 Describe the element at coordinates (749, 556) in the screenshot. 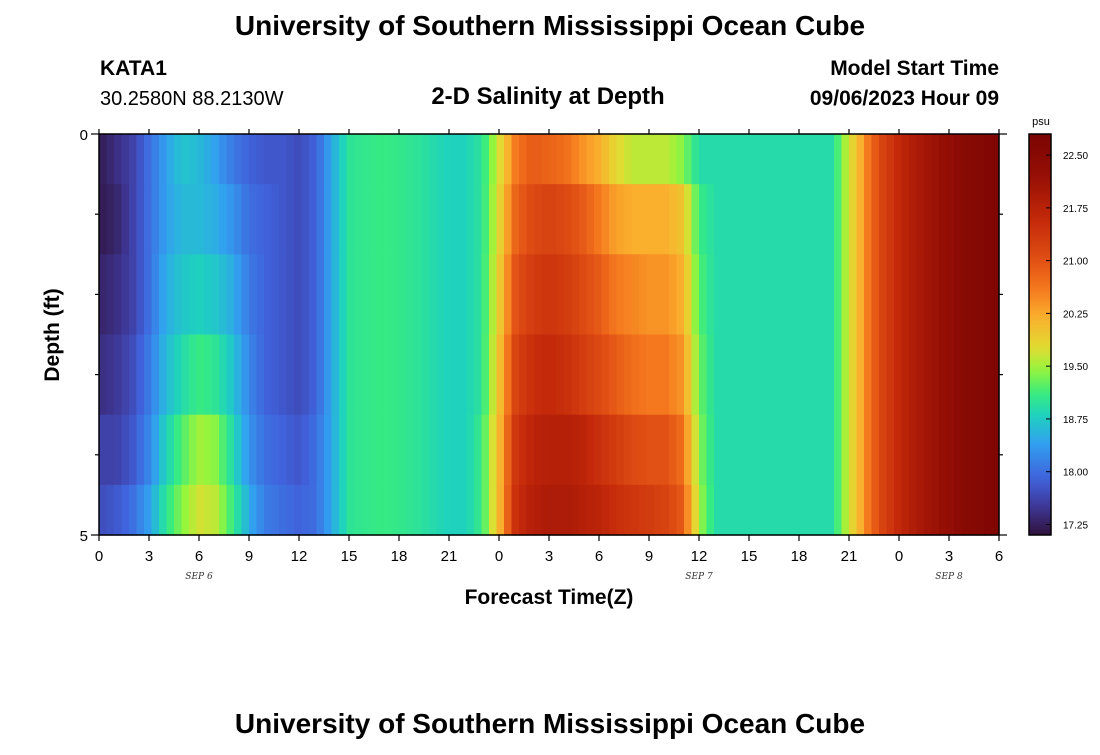

I see `x-tick-label: 15` at that location.